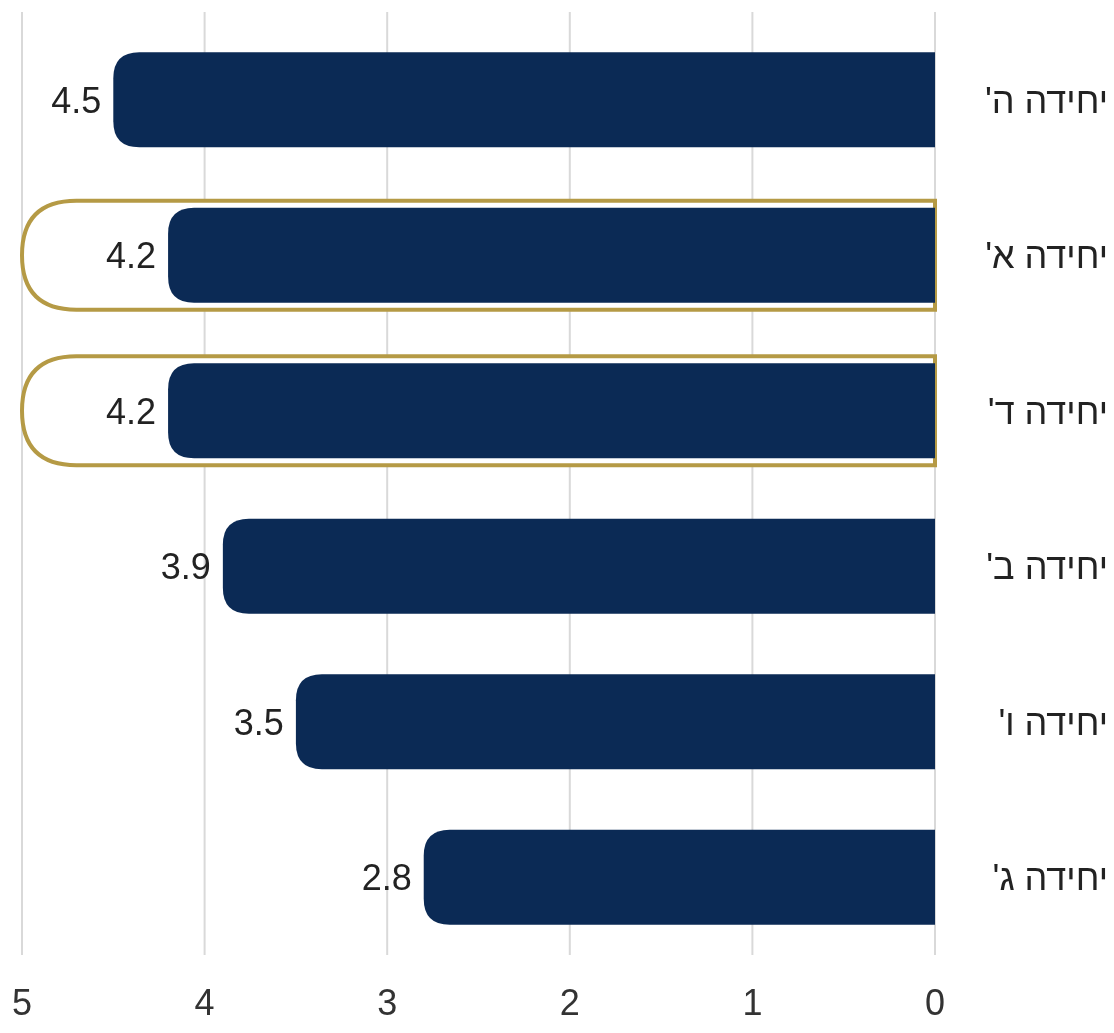  What do you see at coordinates (935, 1002) in the screenshot?
I see `x-tick-label: 0` at bounding box center [935, 1002].